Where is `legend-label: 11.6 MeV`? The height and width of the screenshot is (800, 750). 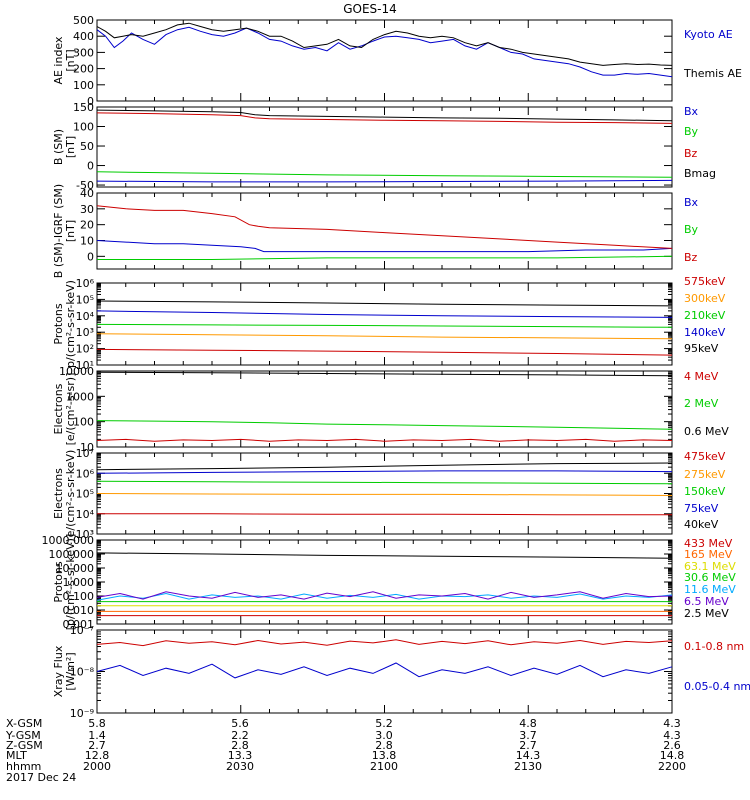 legend-label: 11.6 MeV is located at coordinates (710, 589).